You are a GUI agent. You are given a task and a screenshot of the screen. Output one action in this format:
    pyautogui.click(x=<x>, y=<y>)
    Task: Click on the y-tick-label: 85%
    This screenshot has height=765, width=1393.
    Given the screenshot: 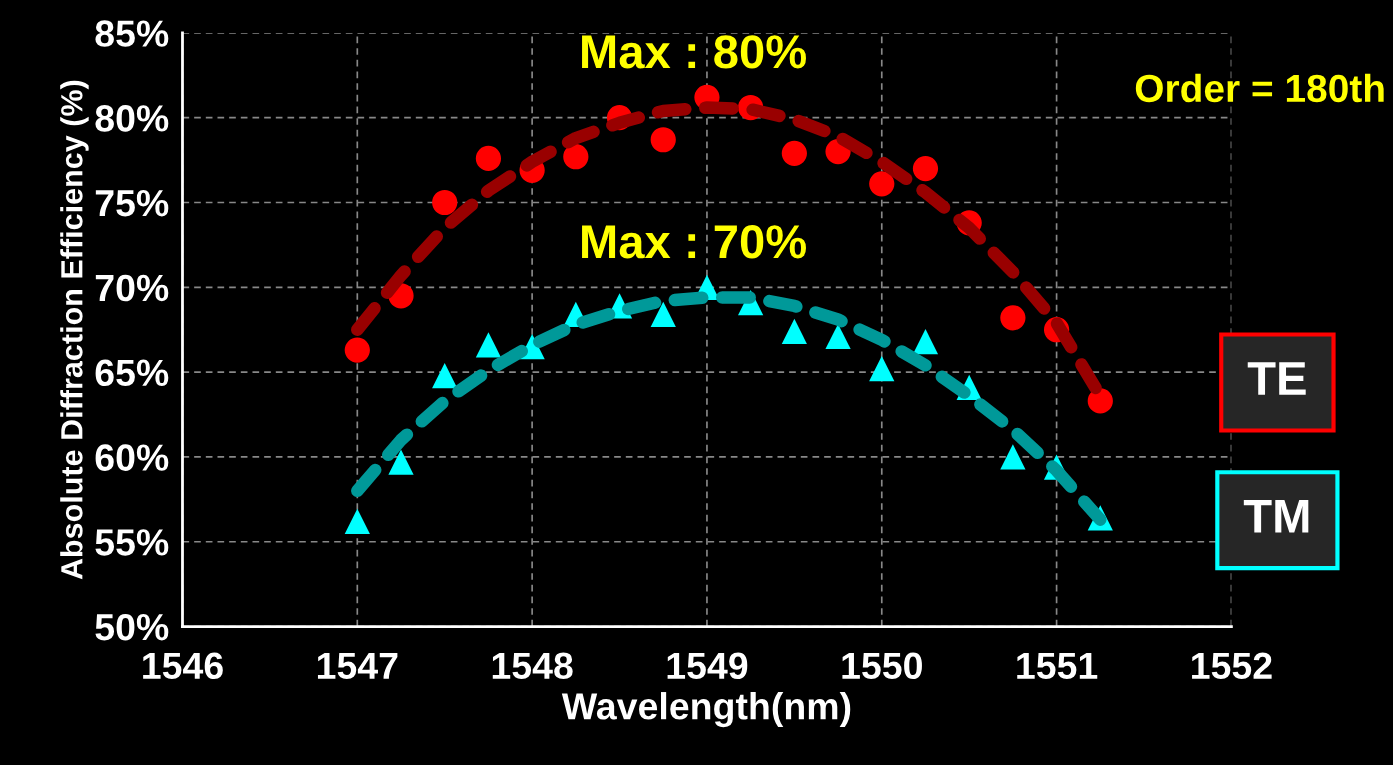 What is the action you would take?
    pyautogui.click(x=132, y=33)
    